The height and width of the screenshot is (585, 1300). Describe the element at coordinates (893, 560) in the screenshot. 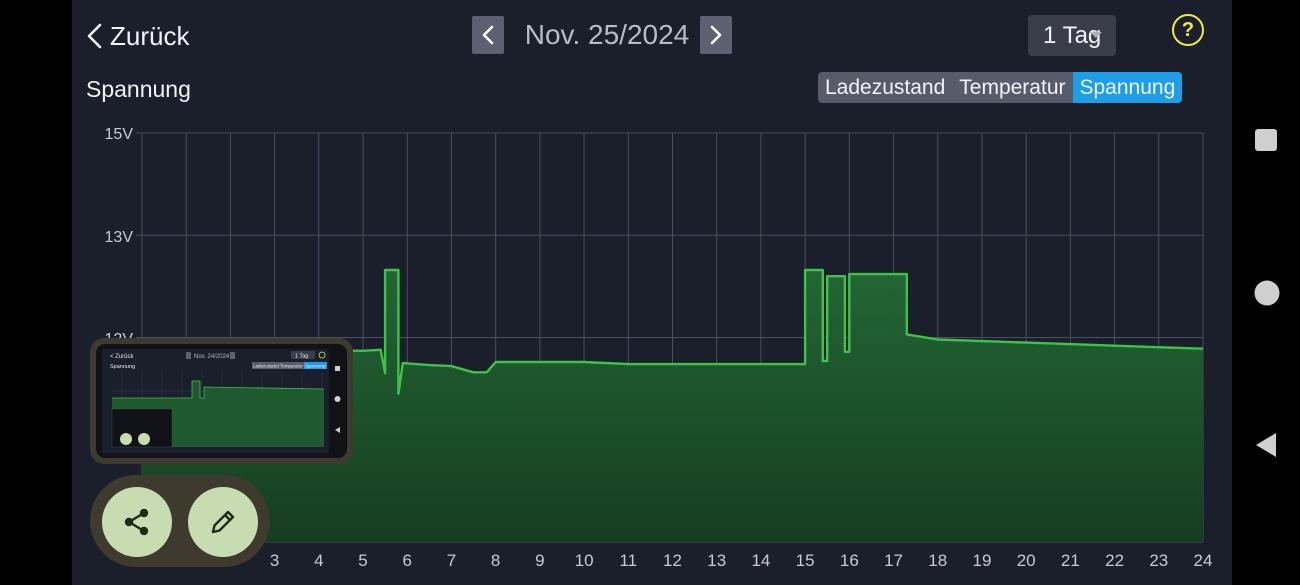

I see `x-tick-label: 17` at that location.